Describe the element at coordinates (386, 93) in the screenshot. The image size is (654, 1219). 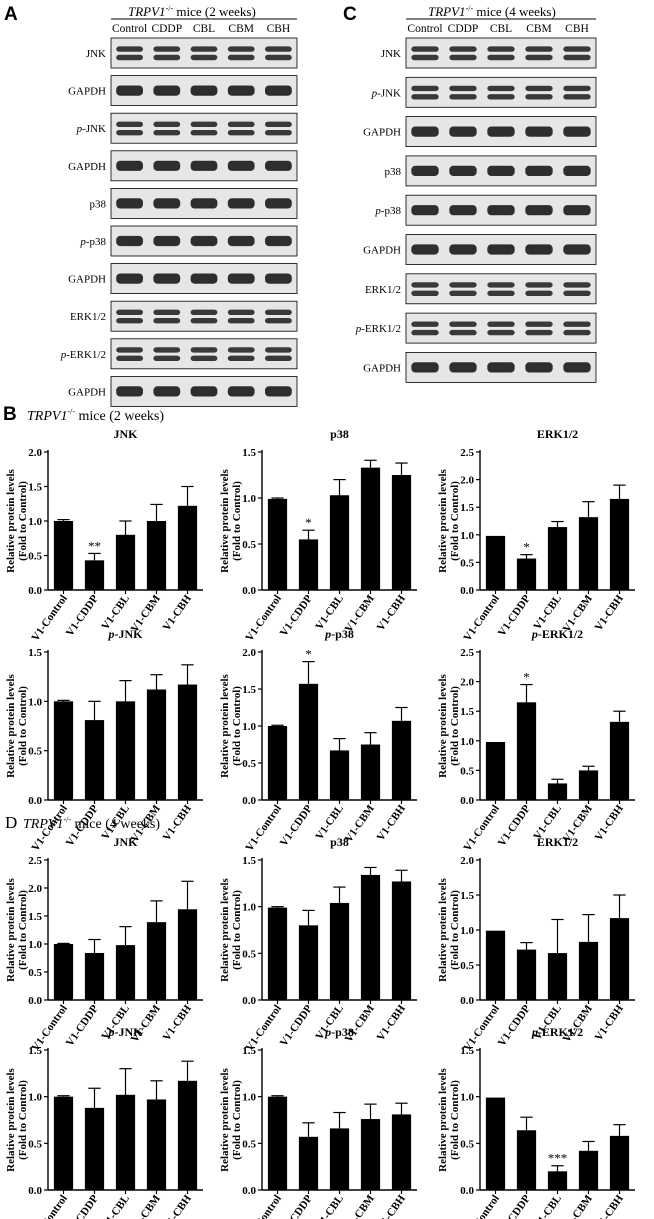
I see `blot-label: p-JNK` at that location.